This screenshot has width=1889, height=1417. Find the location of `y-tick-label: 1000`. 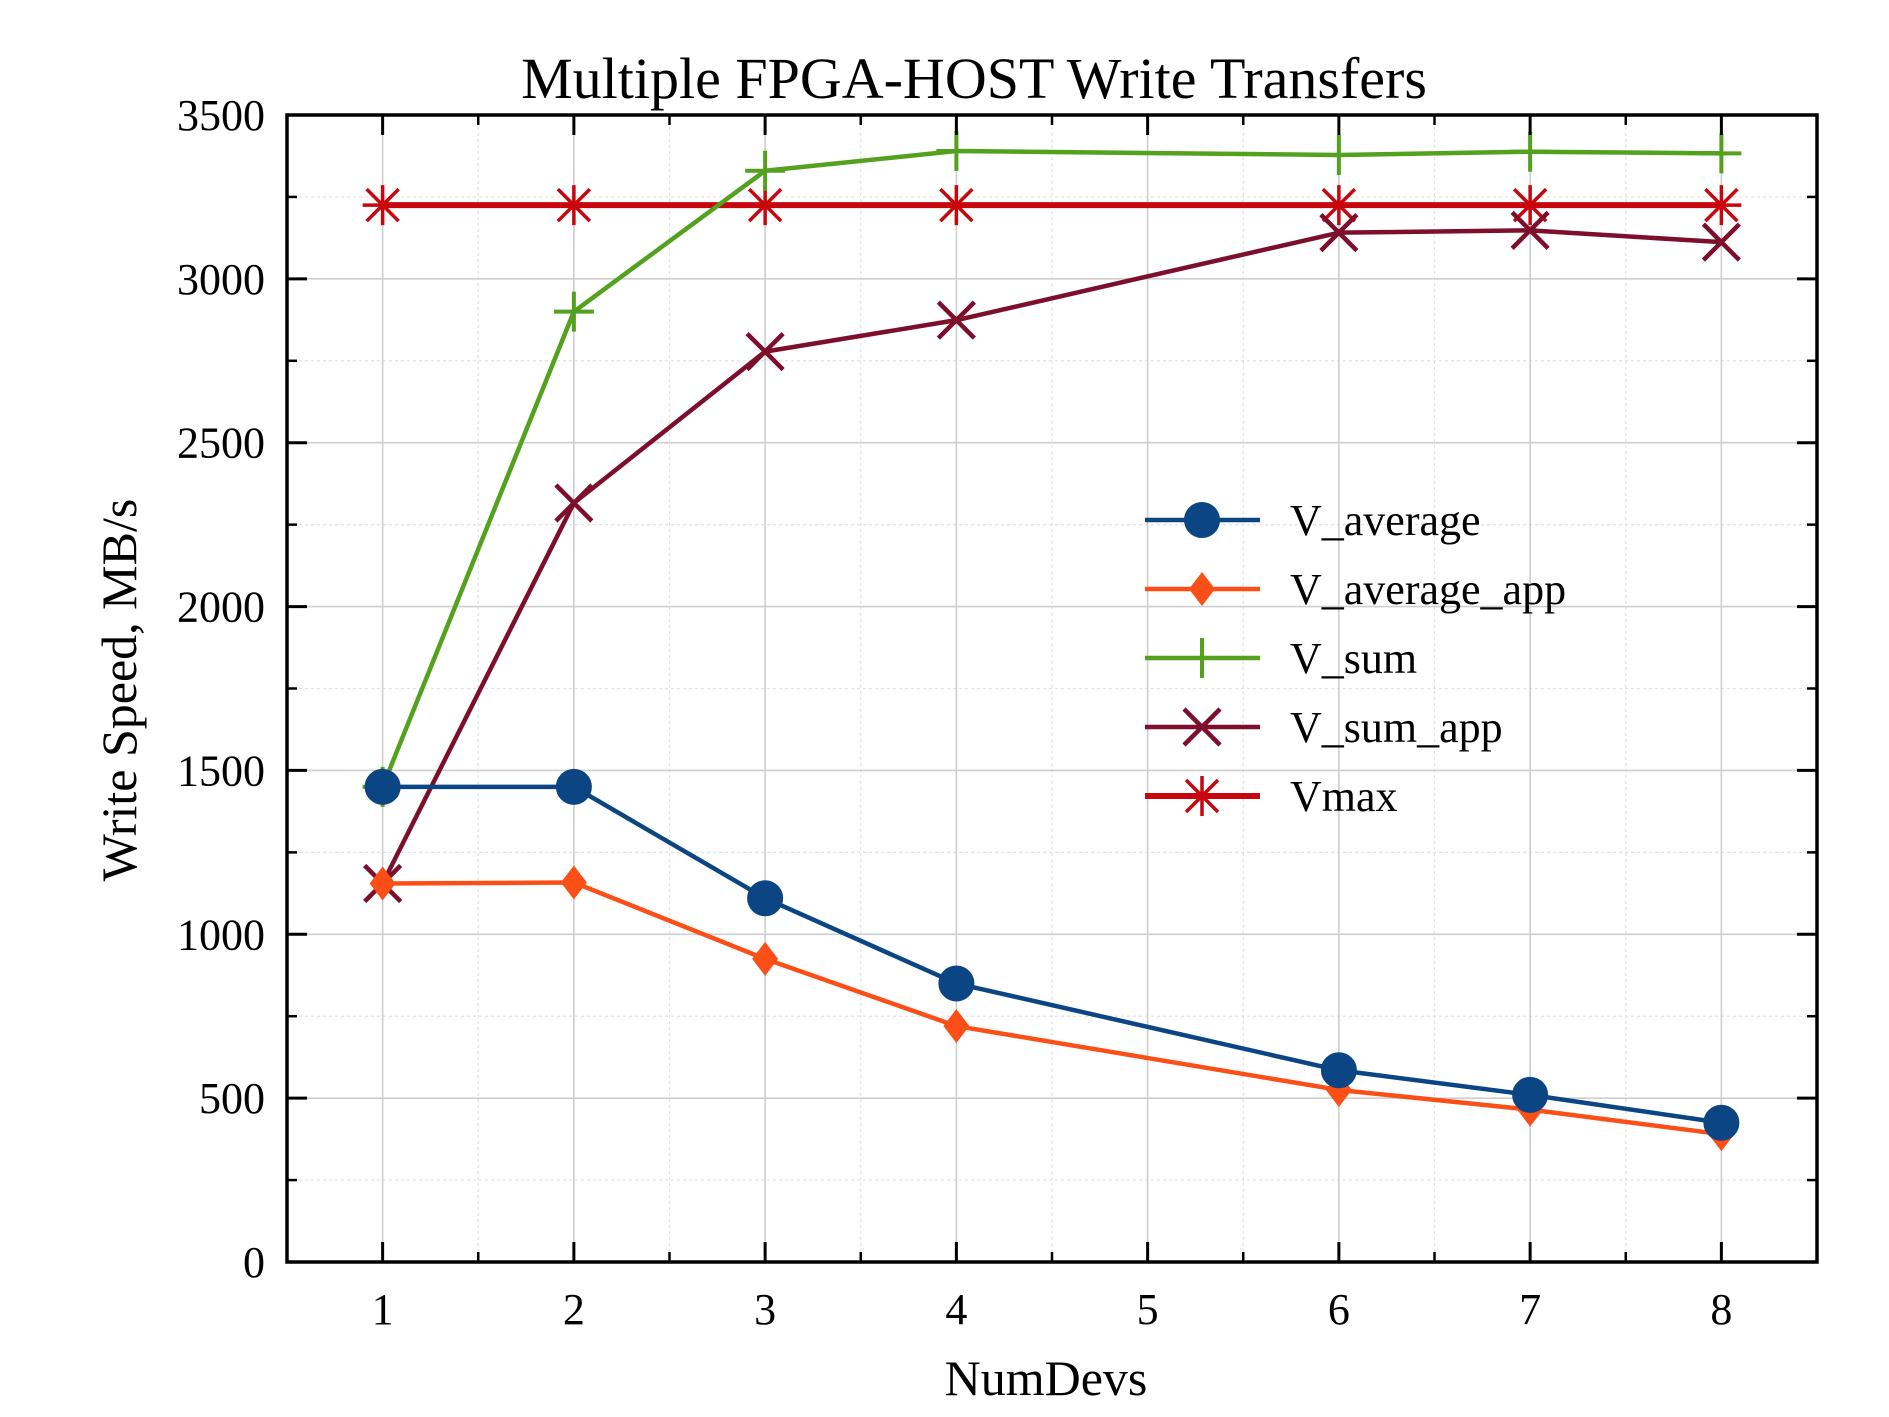

y-tick-label: 1000 is located at coordinates (221, 934).